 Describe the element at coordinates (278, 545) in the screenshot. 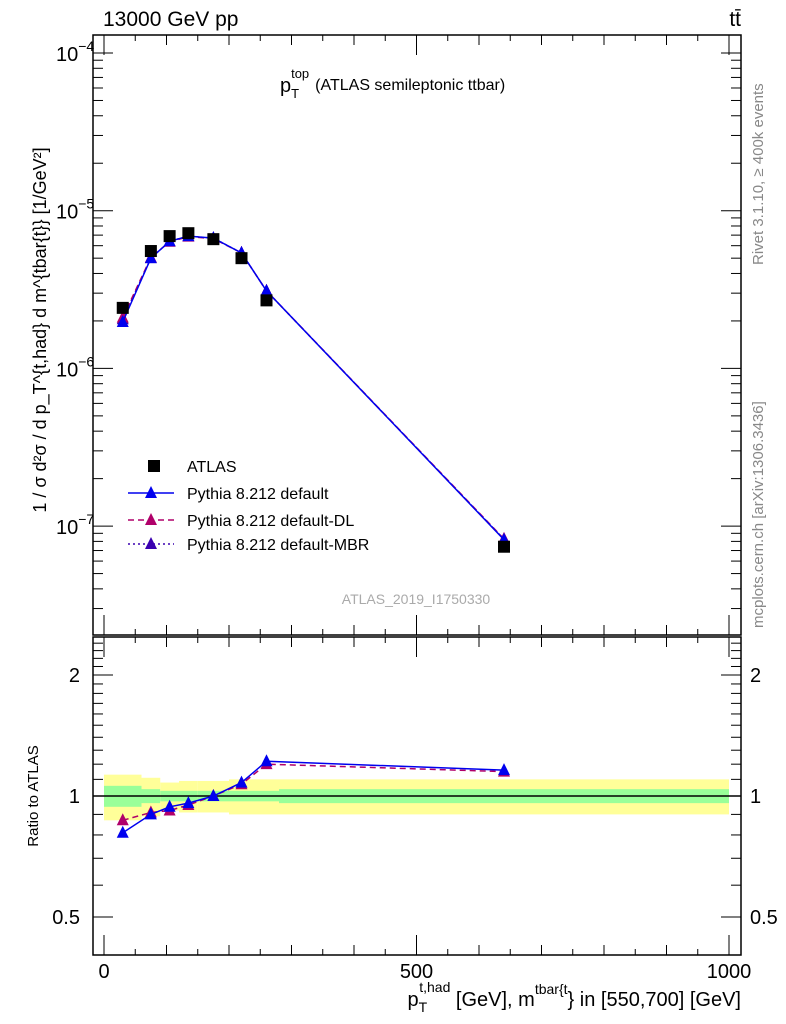

I see `legend-label: Pythia 8.212 default-MBR` at that location.